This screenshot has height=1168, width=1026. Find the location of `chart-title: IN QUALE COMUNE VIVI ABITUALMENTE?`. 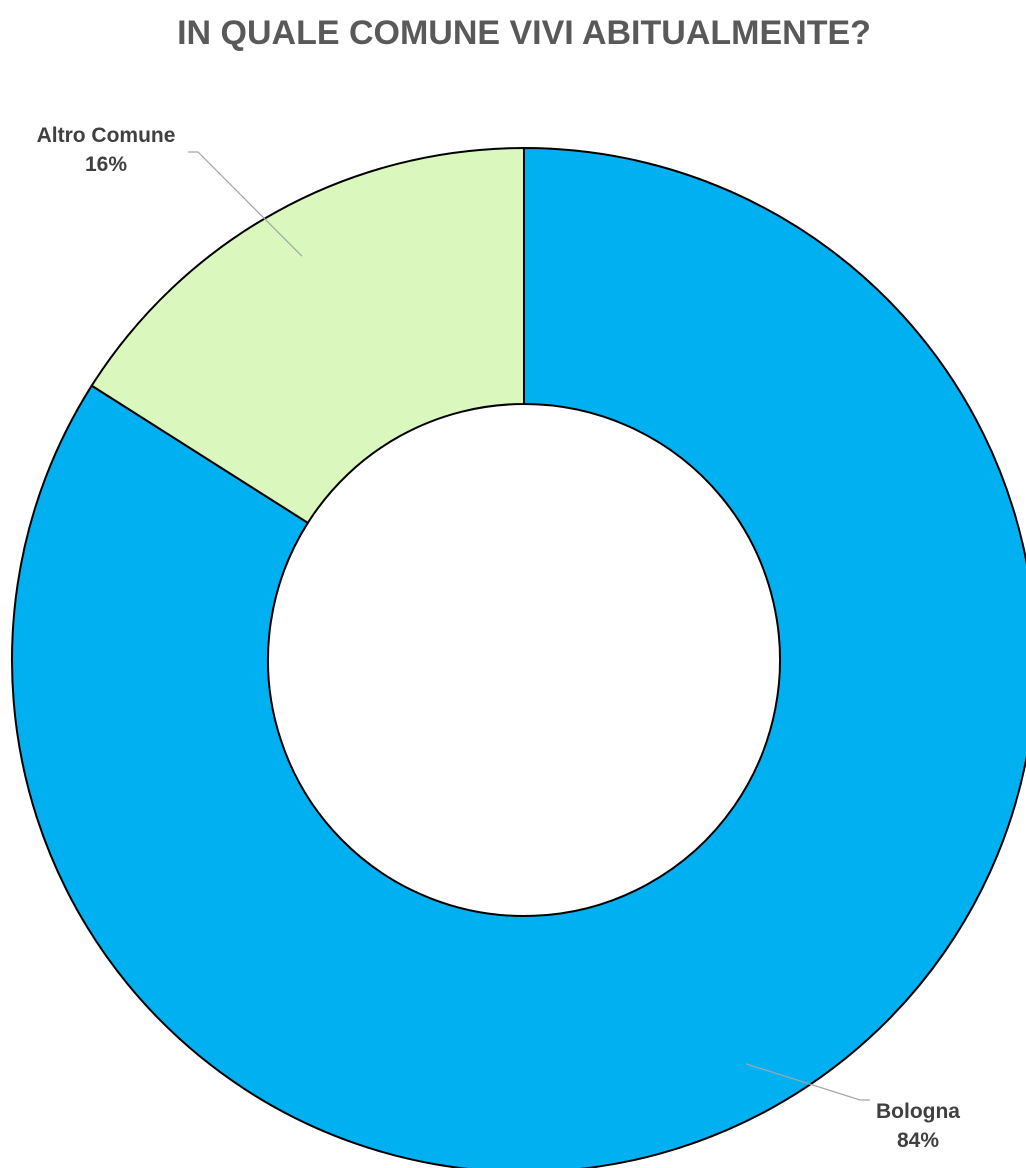

chart-title: IN QUALE COMUNE VIVI ABITUALMENTE? is located at coordinates (524, 33).